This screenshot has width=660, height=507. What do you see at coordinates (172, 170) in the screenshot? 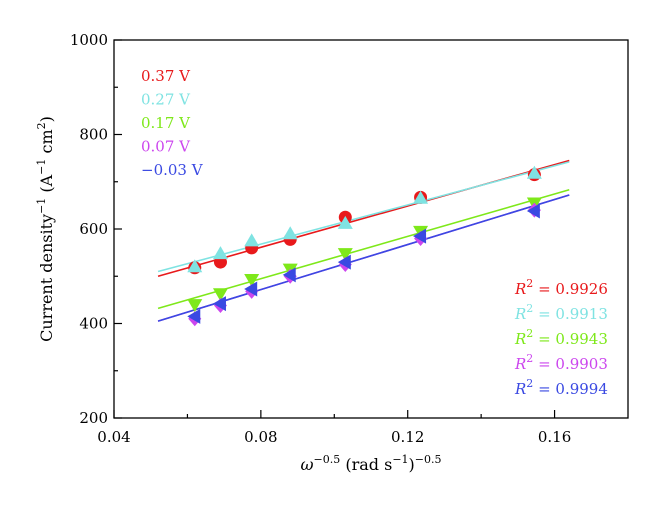
I see `legend-label-0-03-v: −0.03 V` at bounding box center [172, 170].